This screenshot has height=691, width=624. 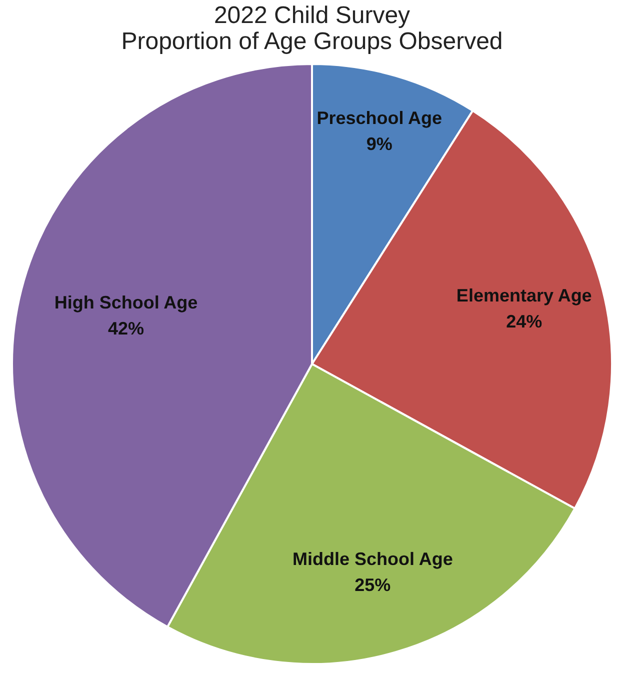 I want to click on data-label: 42%, so click(x=126, y=328).